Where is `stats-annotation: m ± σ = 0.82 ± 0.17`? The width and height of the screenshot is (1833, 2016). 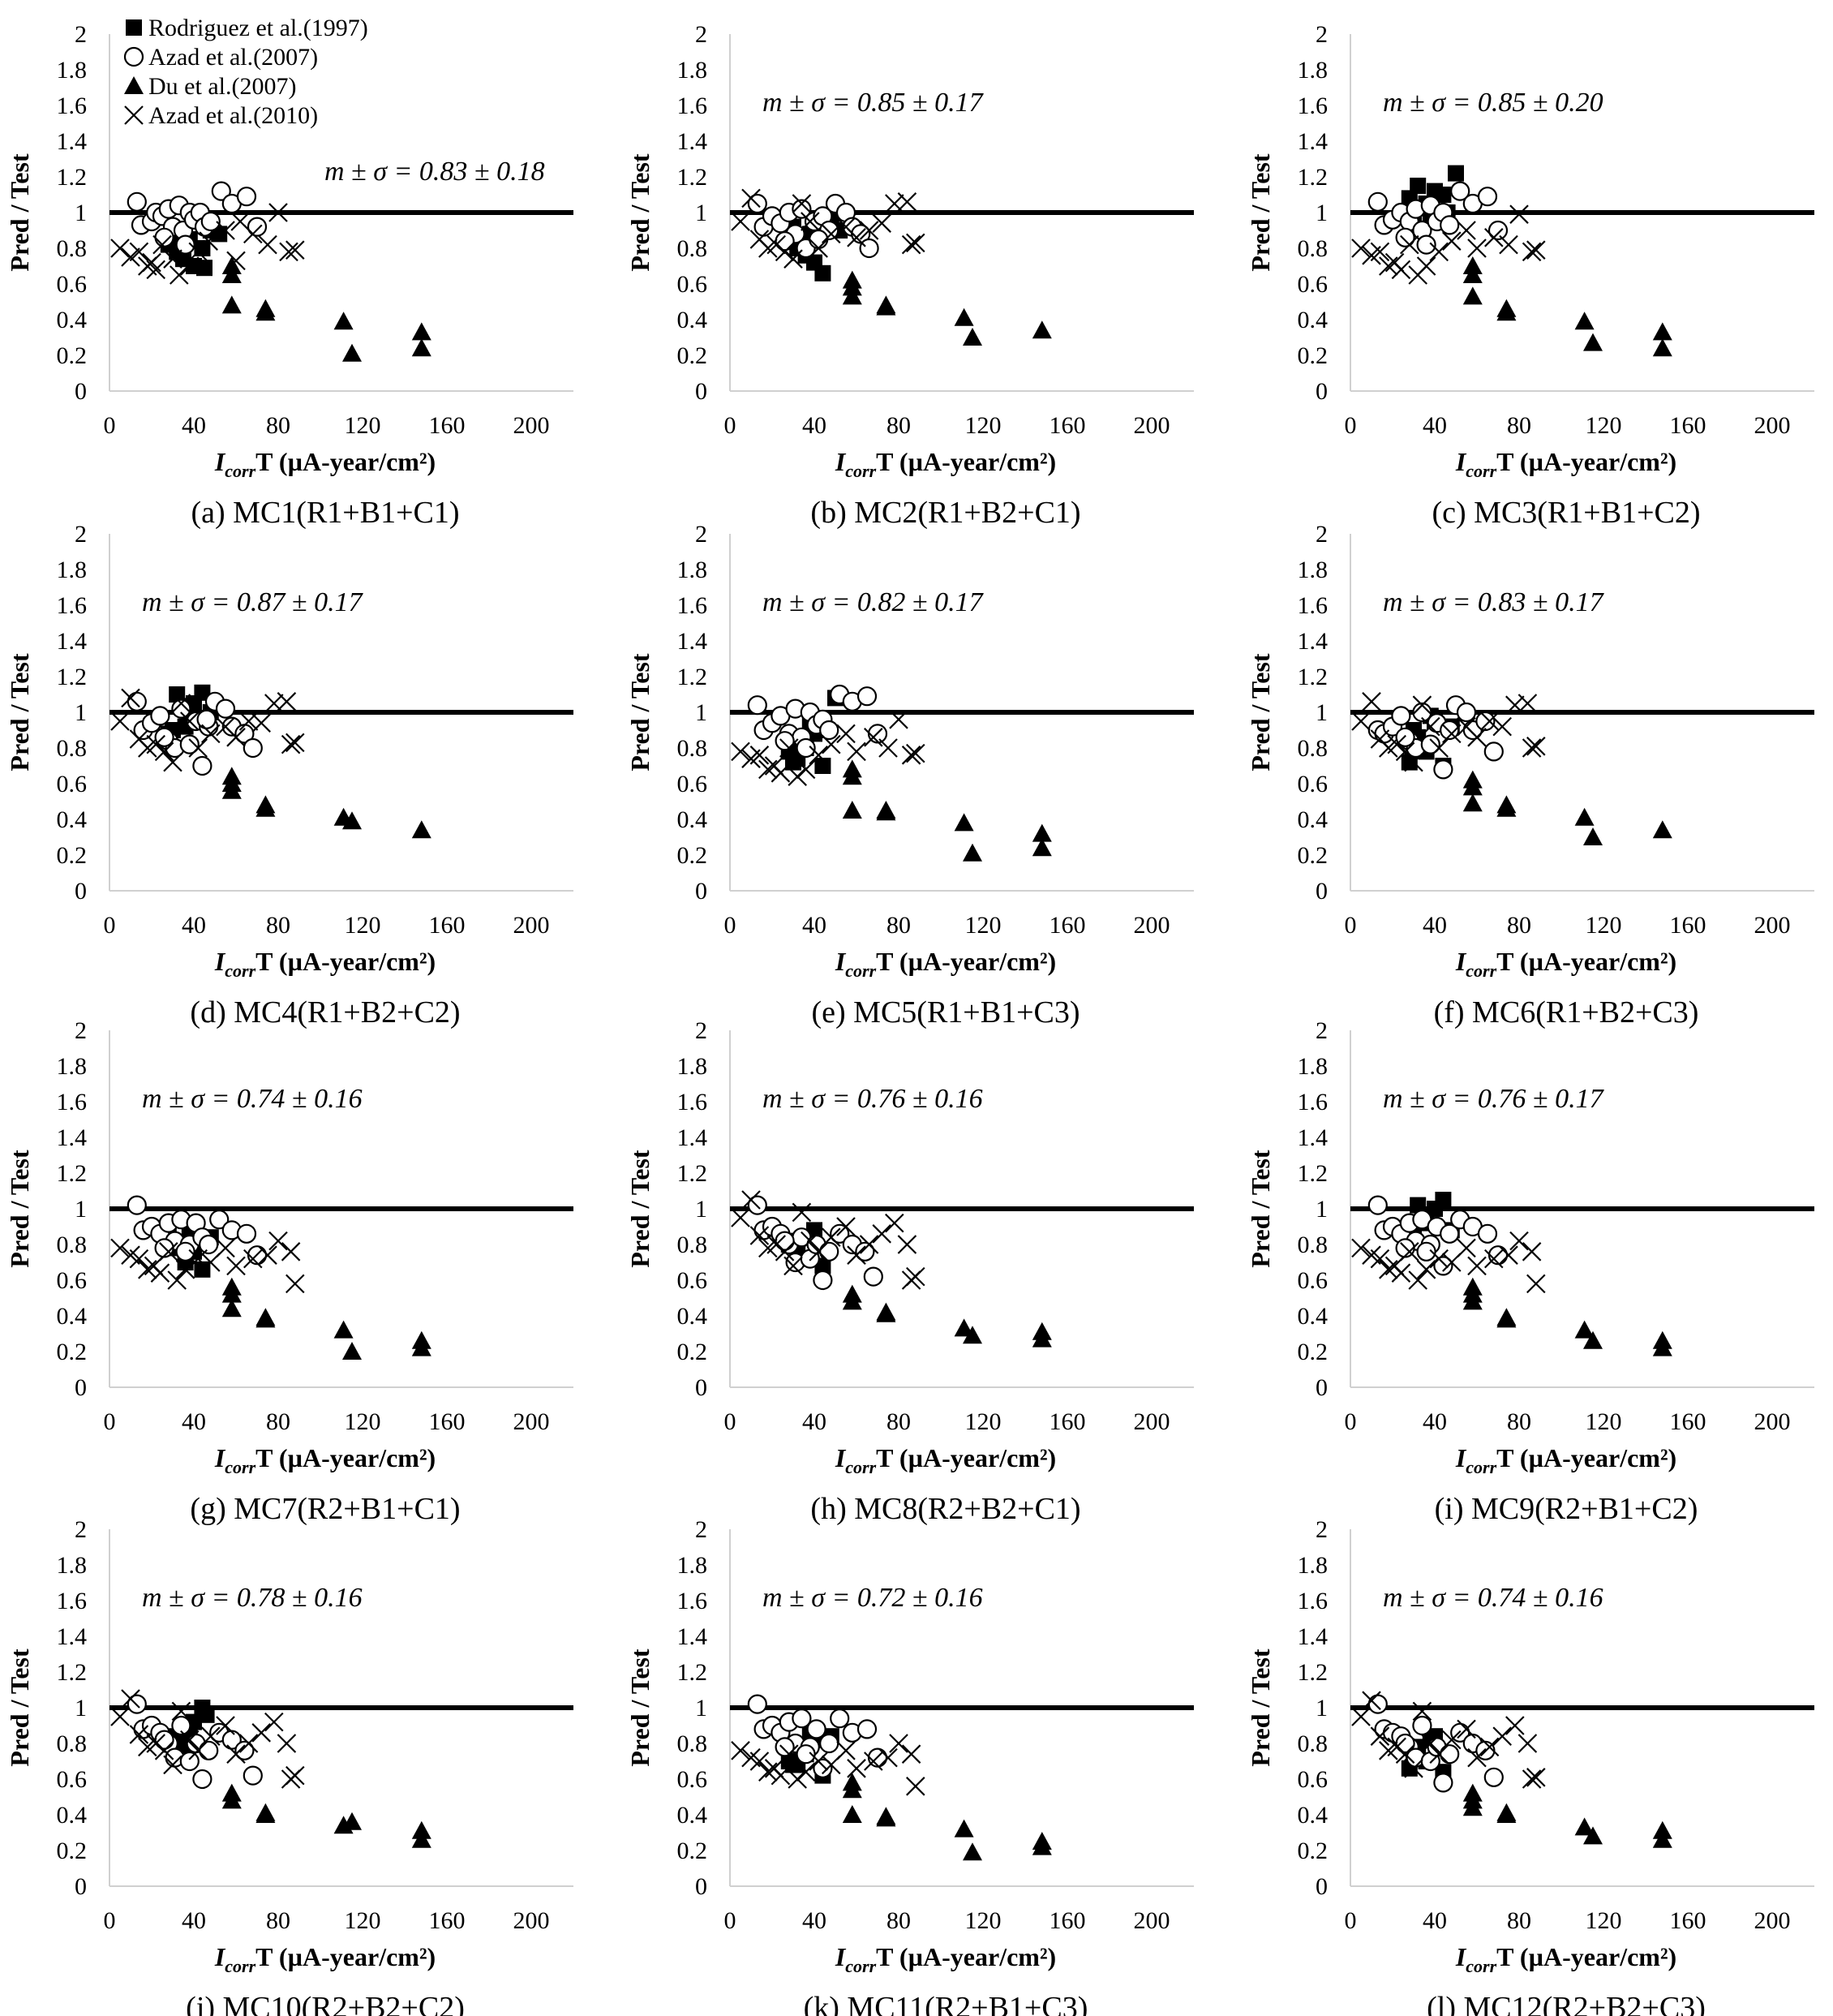
stats-annotation: m ± σ = 0.82 ± 0.17 is located at coordinates (873, 602).